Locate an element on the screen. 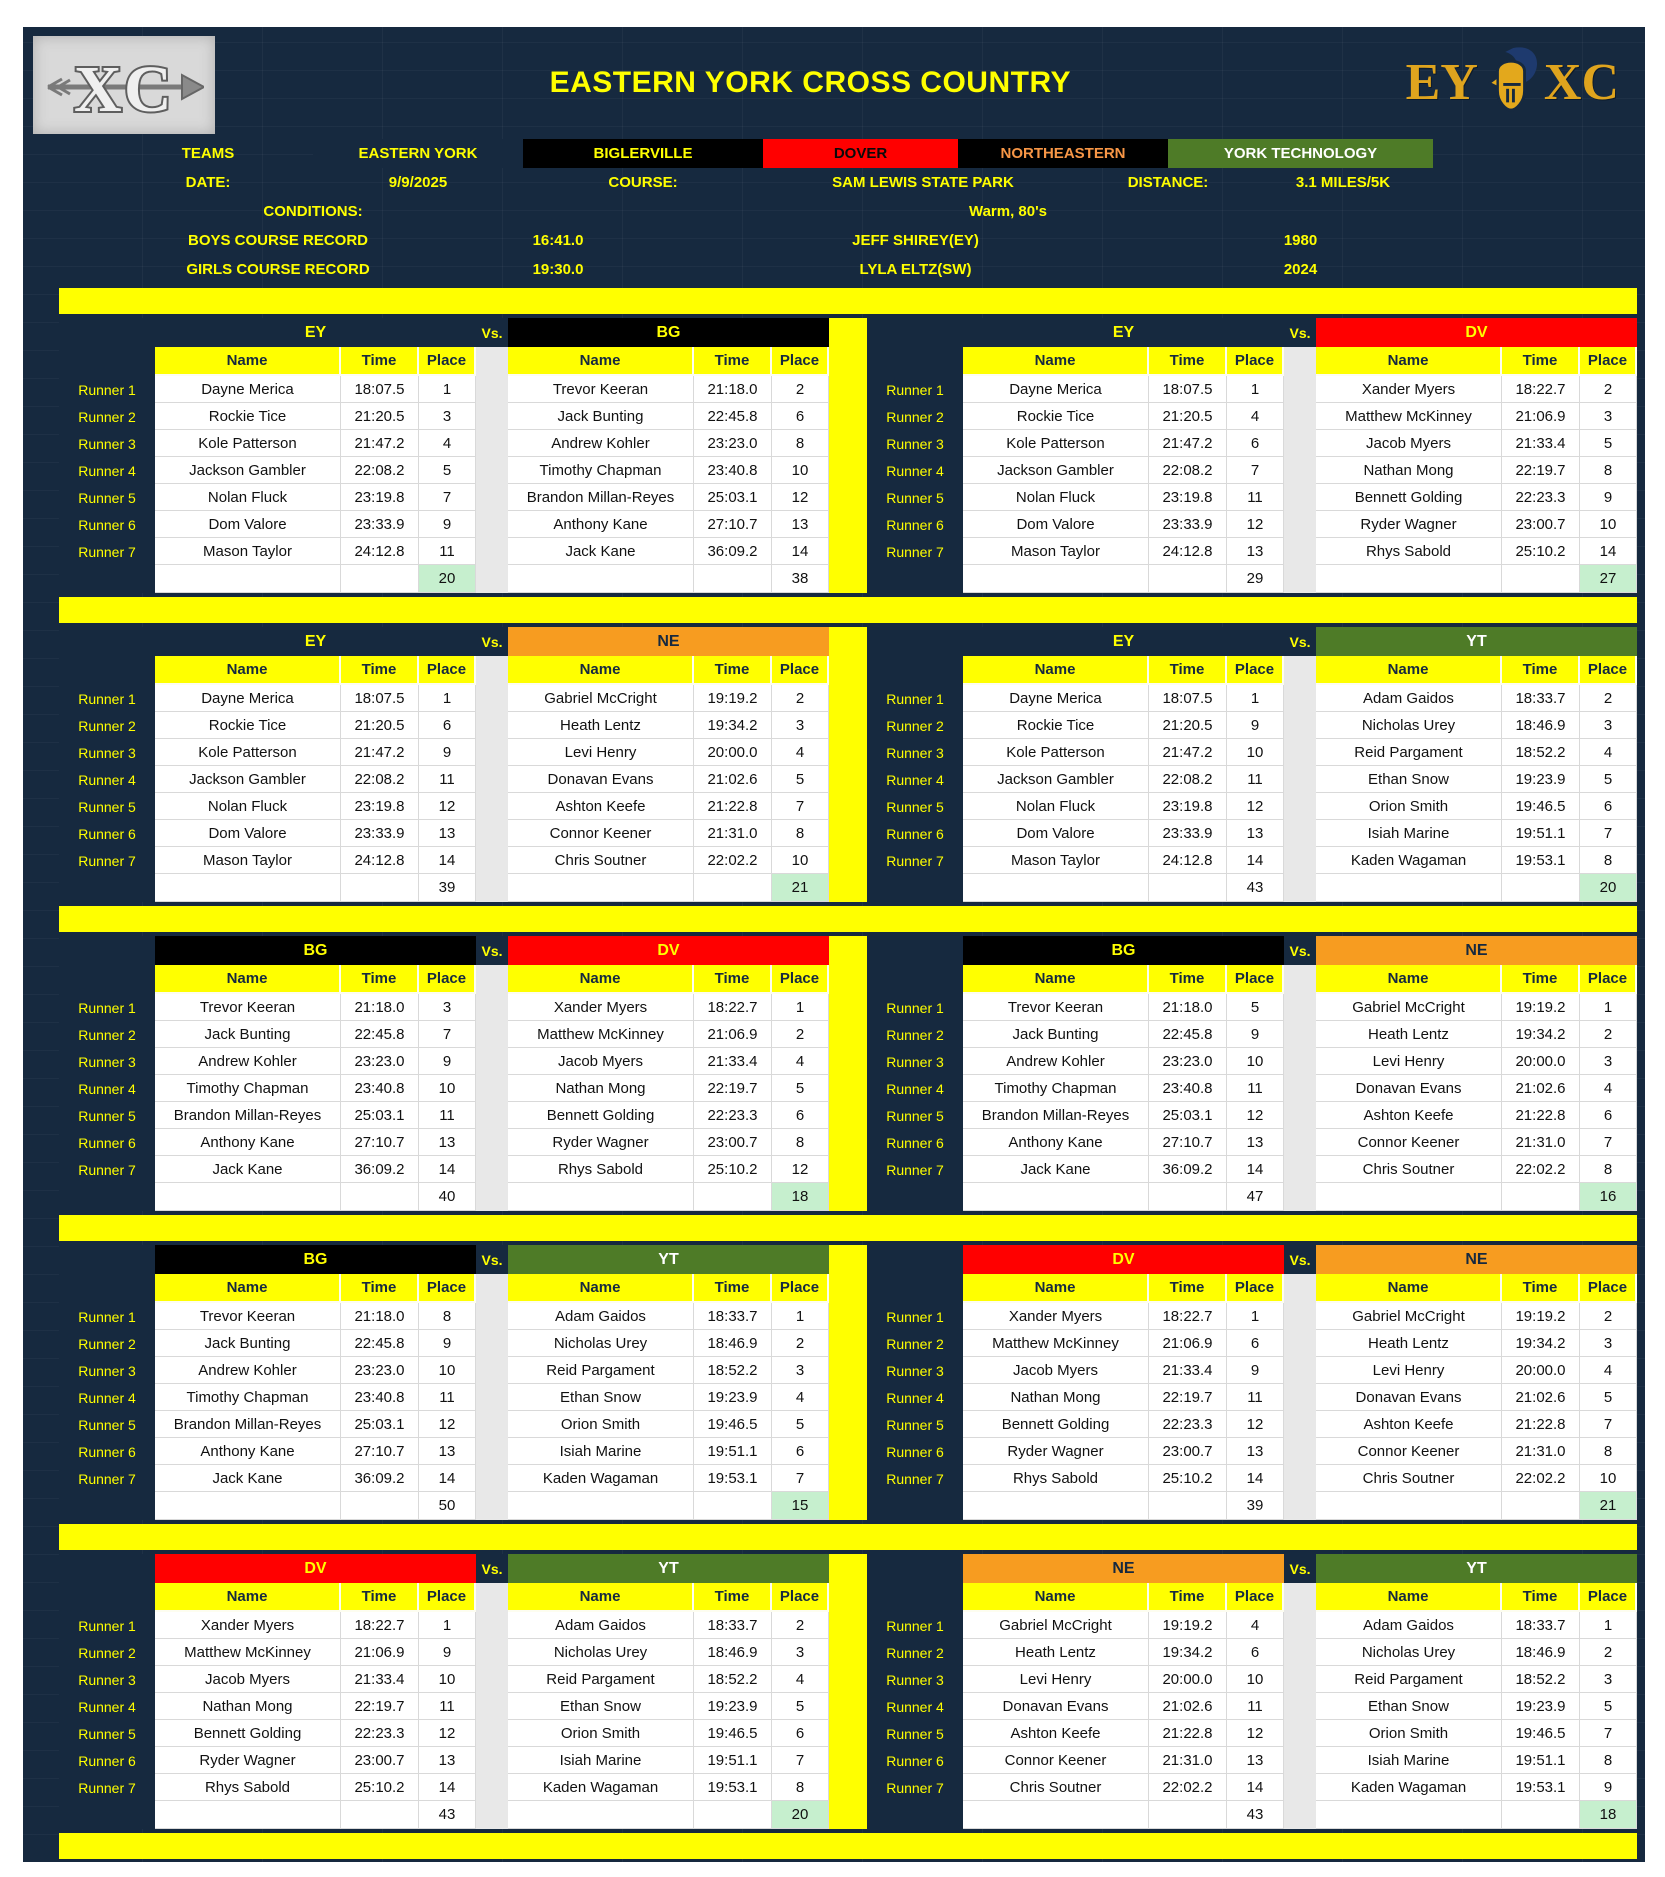 Image resolution: width=1665 pixels, height=1877 pixels. place-column-header: Place is located at coordinates (1608, 1288).